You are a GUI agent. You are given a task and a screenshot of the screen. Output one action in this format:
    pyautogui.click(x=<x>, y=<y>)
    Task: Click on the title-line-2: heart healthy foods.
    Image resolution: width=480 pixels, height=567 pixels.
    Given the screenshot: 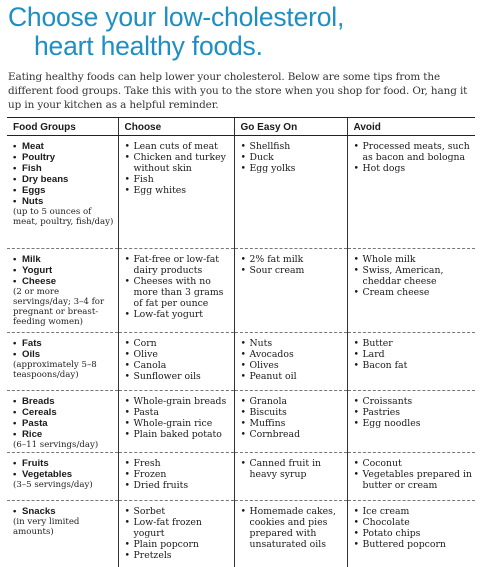 What is the action you would take?
    pyautogui.click(x=148, y=46)
    